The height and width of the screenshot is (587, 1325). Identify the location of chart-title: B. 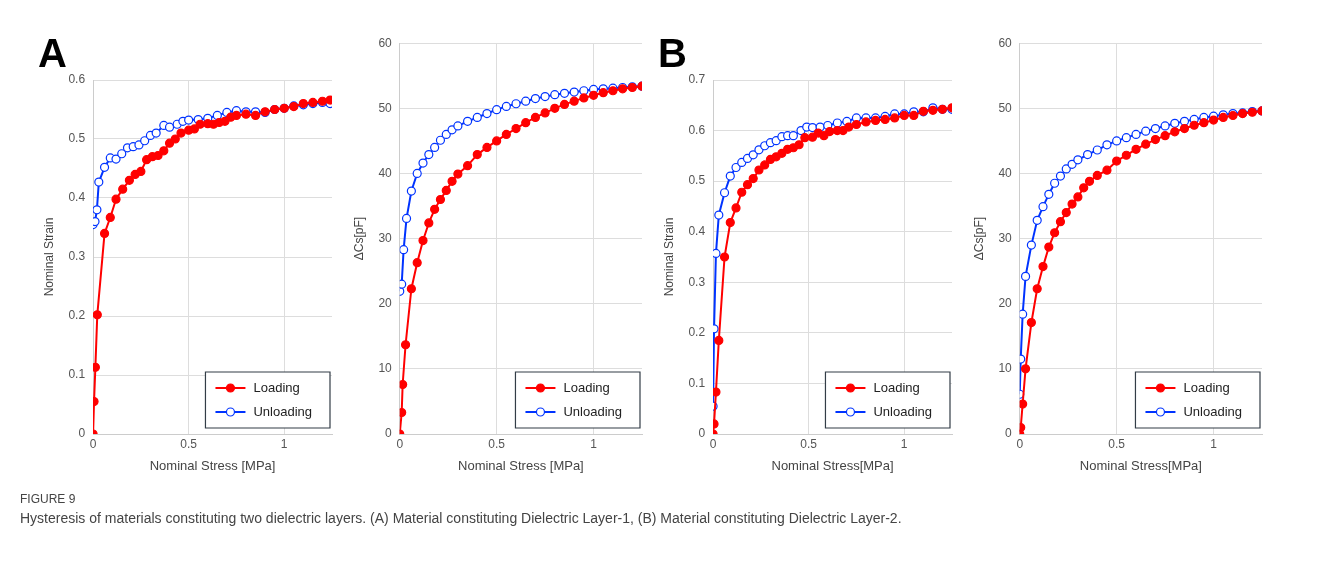
(672, 53).